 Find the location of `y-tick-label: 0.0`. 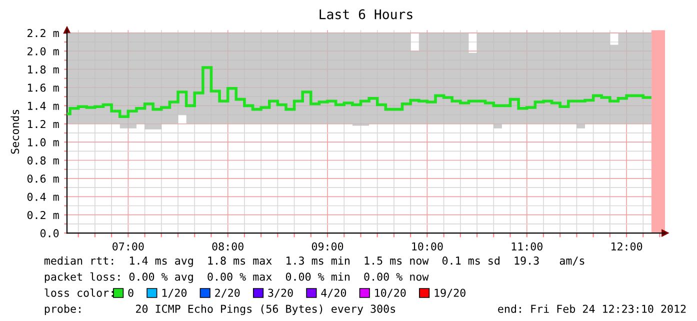

y-tick-label: 0.0 is located at coordinates (49, 233).